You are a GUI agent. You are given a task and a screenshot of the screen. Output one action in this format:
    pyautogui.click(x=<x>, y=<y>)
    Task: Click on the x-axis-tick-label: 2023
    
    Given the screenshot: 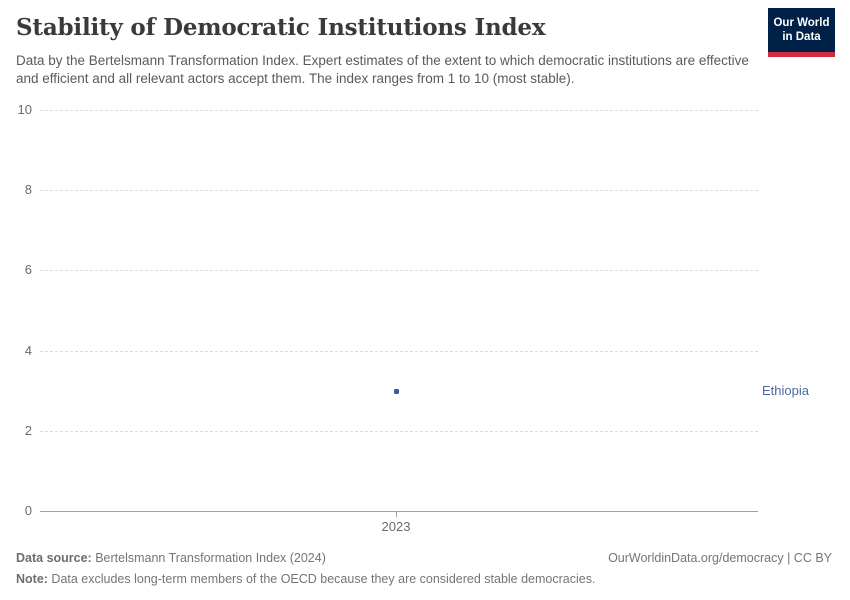 What is the action you would take?
    pyautogui.click(x=396, y=526)
    